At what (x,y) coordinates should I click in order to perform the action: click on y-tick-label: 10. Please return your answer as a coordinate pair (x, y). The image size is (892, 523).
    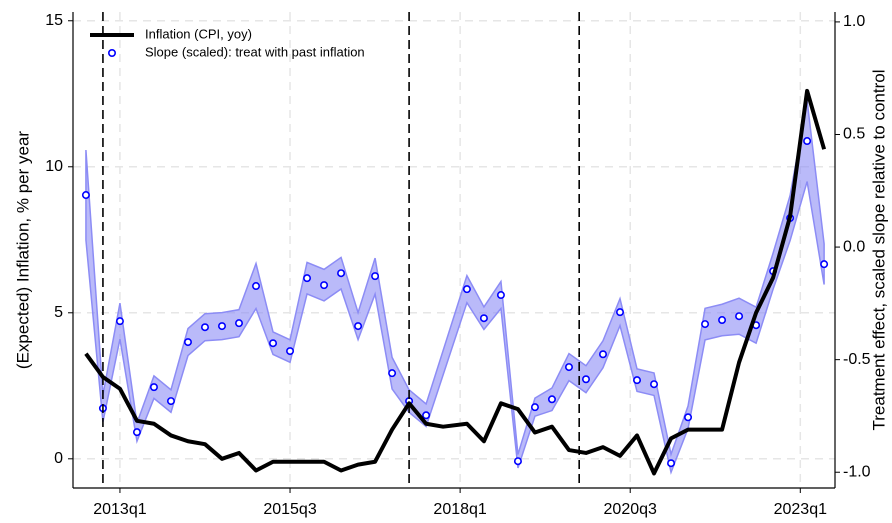
    Looking at the image, I should click on (54, 166).